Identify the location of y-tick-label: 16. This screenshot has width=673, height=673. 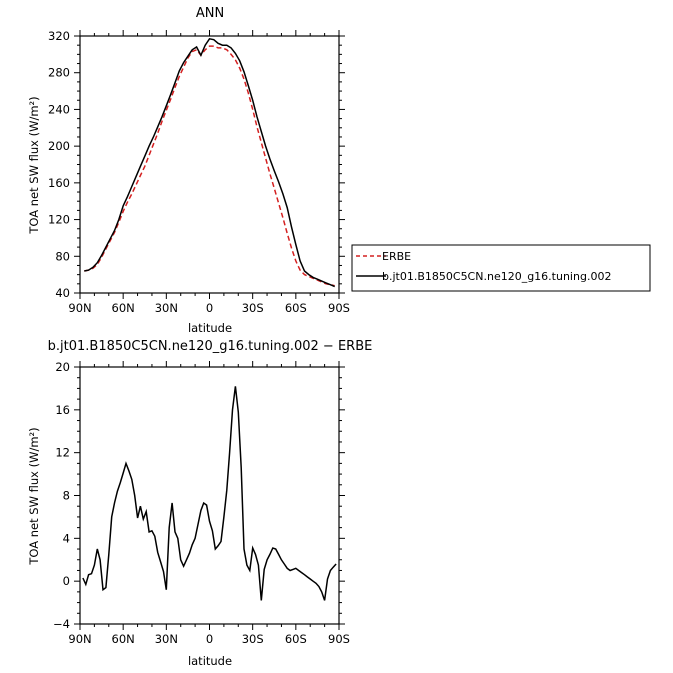
(62, 410).